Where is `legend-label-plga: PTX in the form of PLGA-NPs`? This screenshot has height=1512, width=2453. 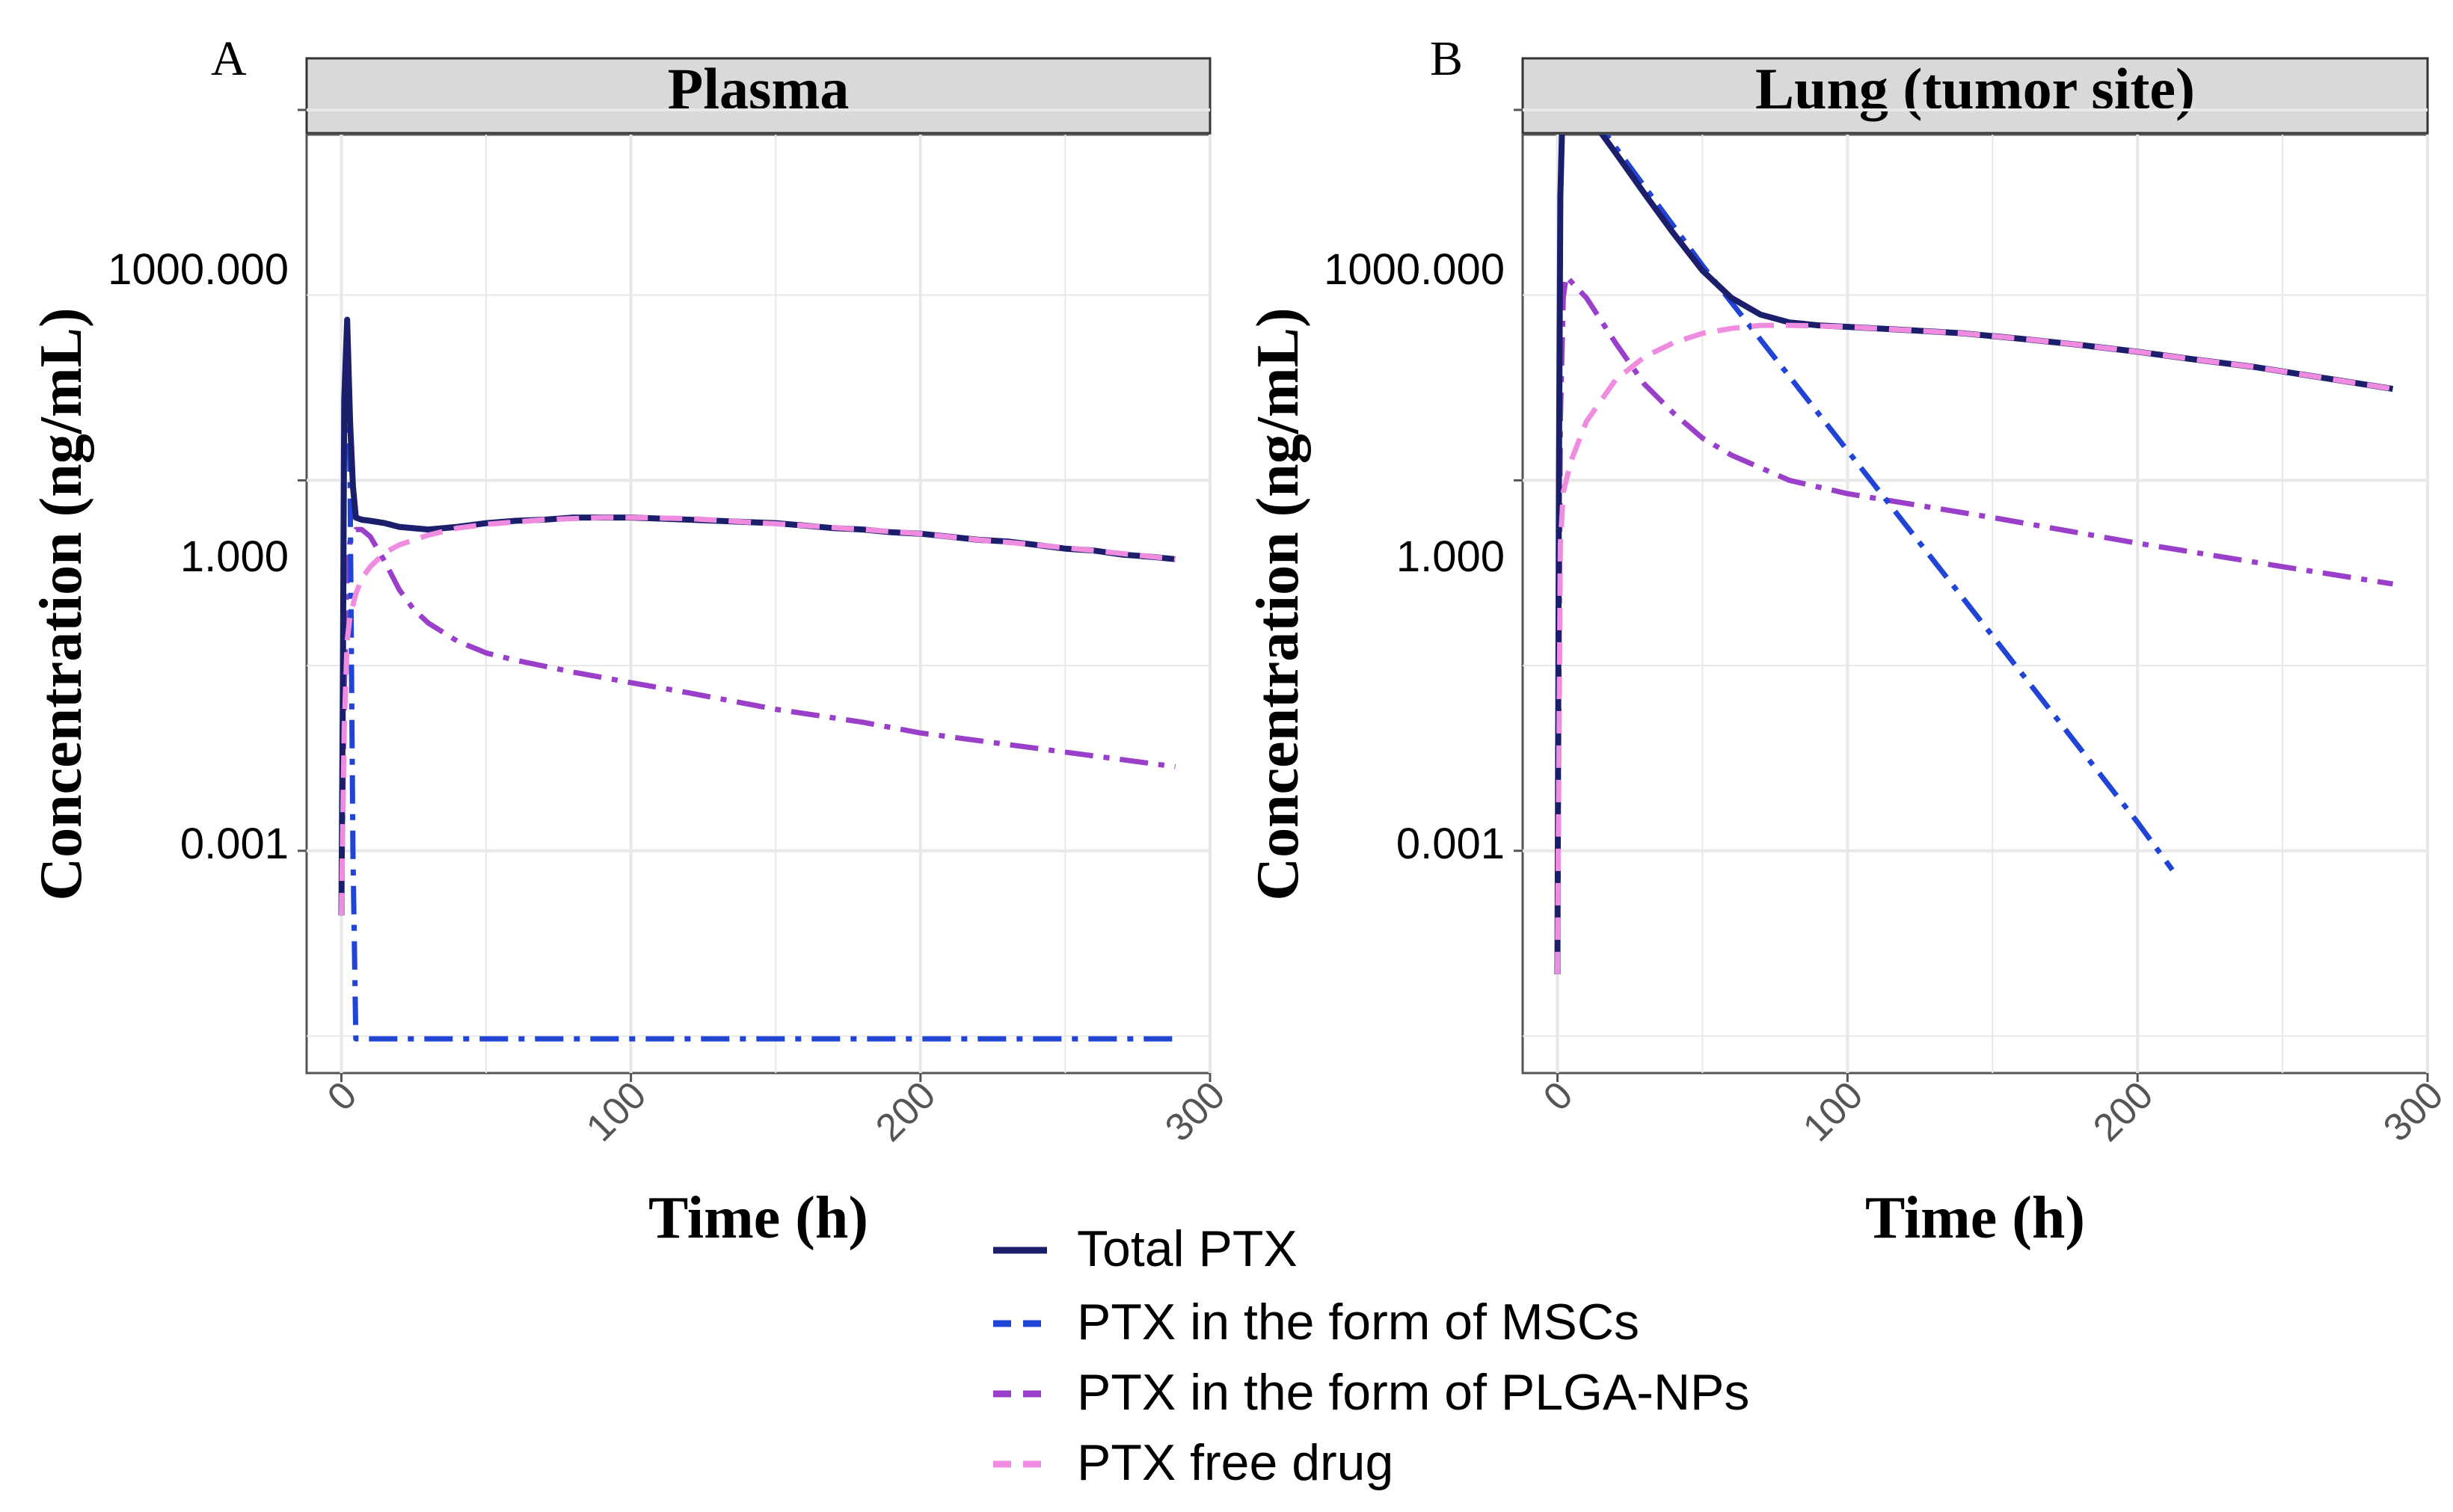 legend-label-plga: PTX in the form of PLGA-NPs is located at coordinates (1413, 1392).